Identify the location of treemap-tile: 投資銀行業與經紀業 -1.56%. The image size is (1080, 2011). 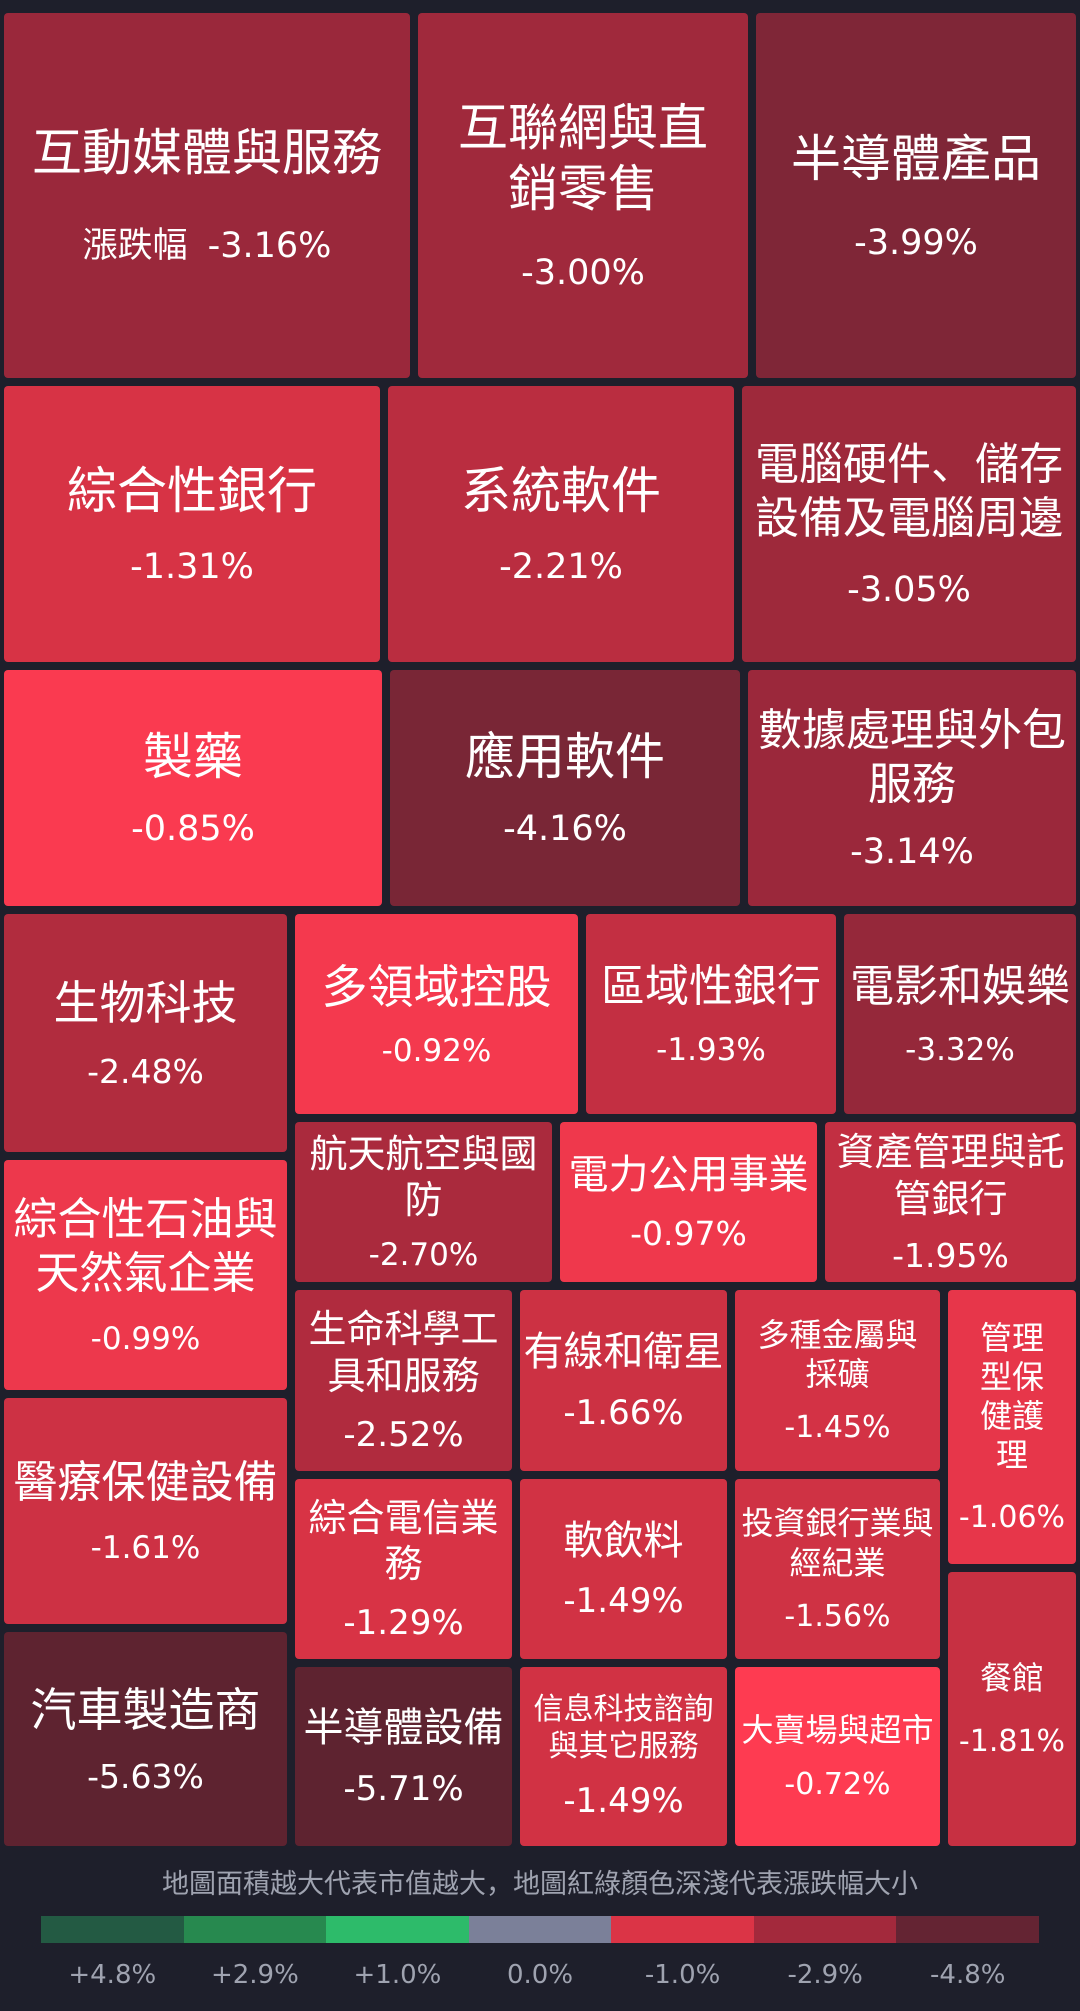
(837, 1569).